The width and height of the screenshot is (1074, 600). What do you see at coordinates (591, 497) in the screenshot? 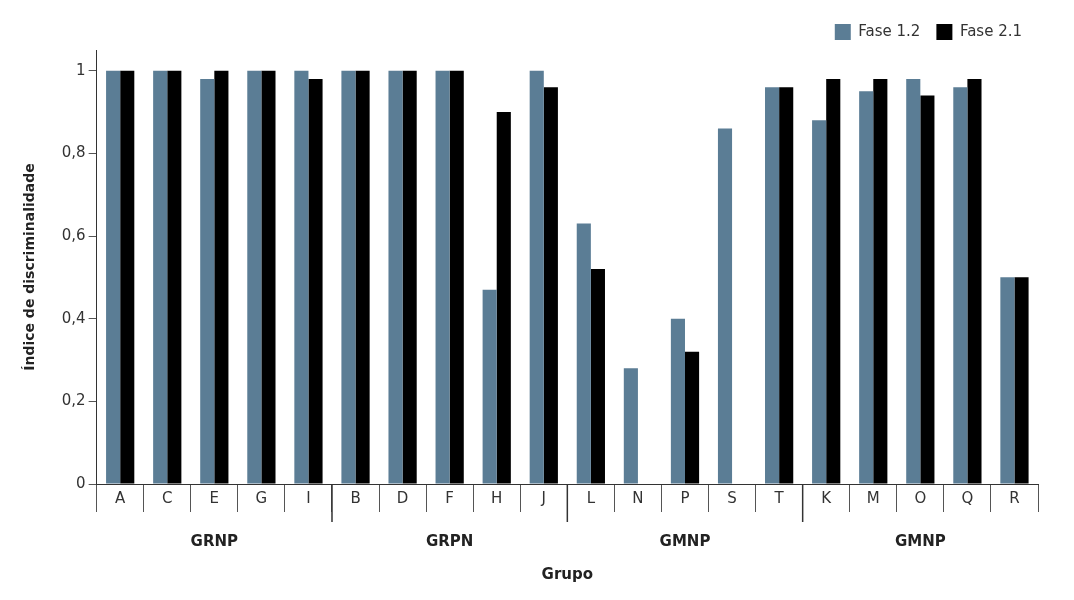
I see `x-tick-label: L` at bounding box center [591, 497].